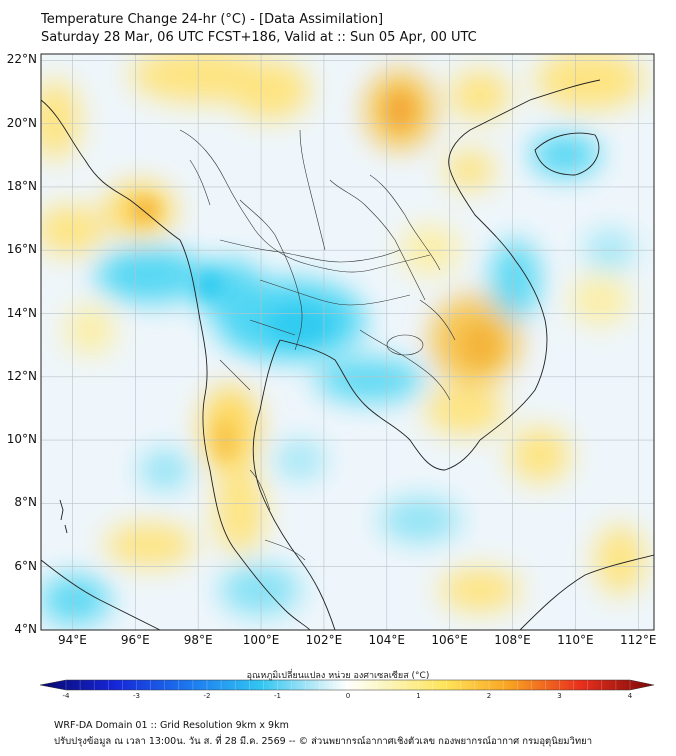  I want to click on hainan-island, so click(567, 154).